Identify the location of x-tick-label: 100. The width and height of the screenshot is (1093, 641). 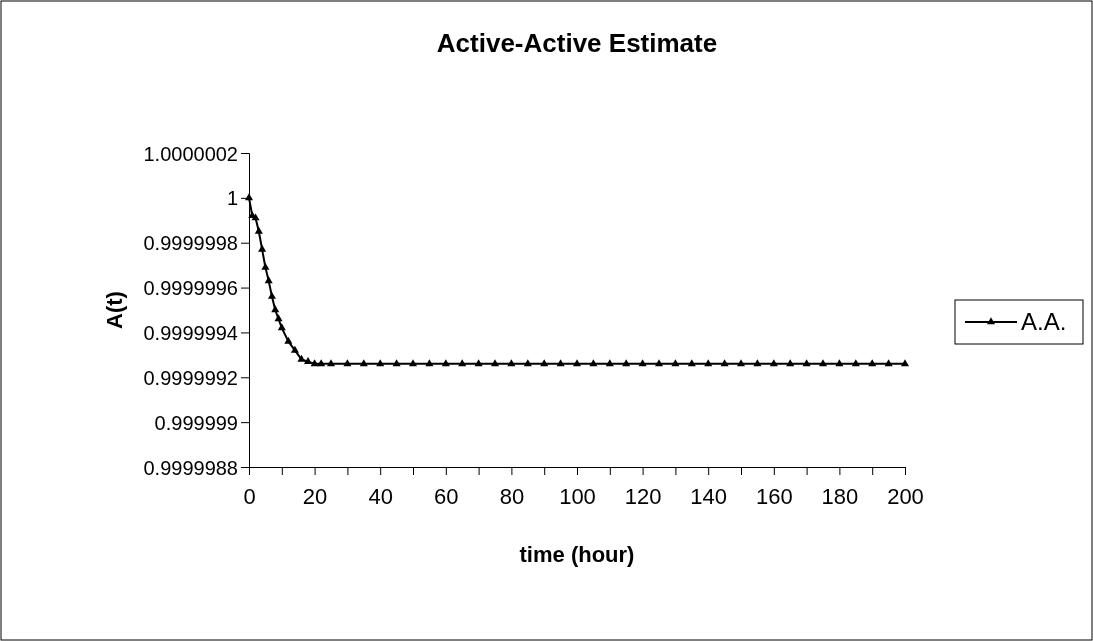
(577, 497).